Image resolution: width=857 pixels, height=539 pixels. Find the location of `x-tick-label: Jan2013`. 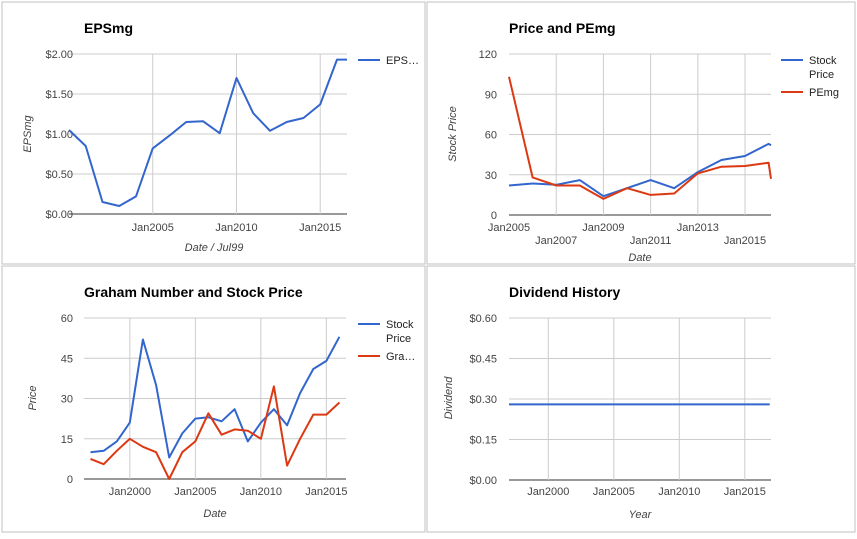

x-tick-label: Jan2013 is located at coordinates (698, 228).